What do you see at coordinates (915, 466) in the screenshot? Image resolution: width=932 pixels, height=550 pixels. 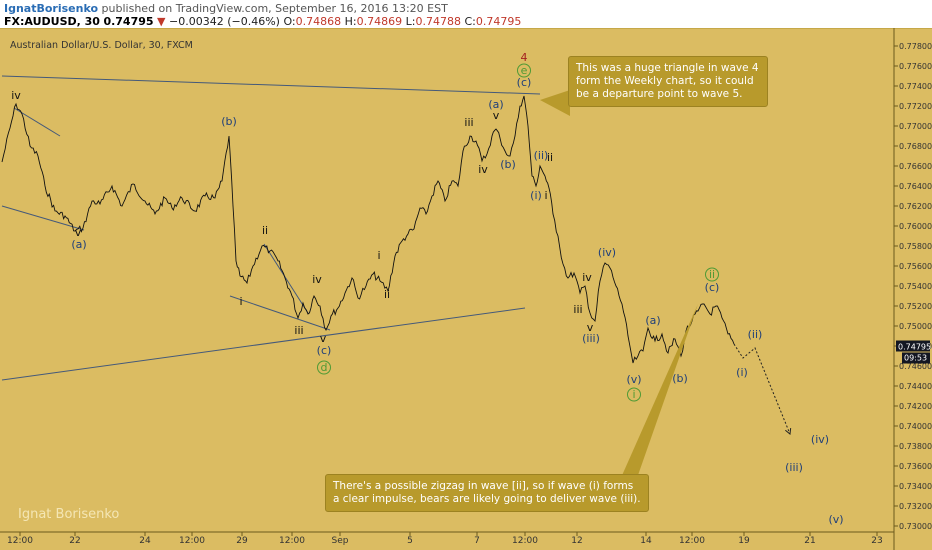 I see `y-tick-label: 0.73600` at bounding box center [915, 466].